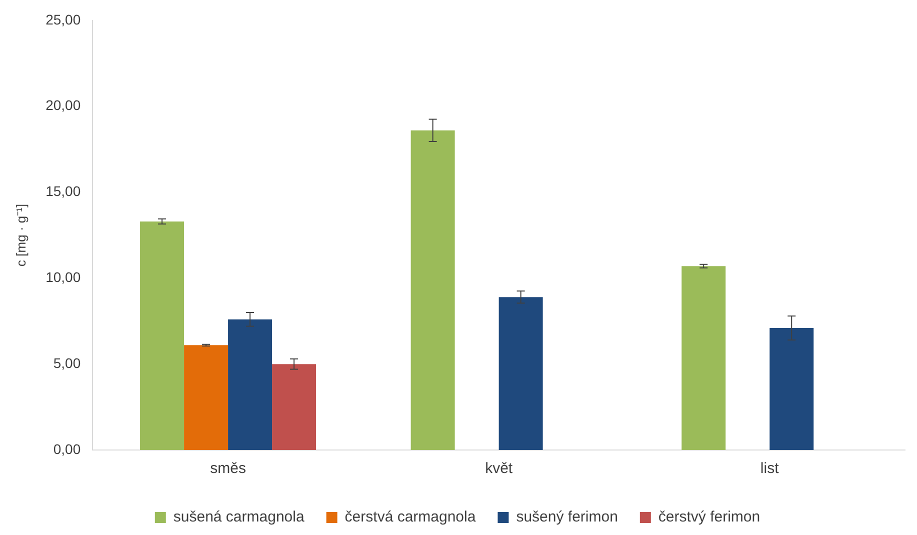 Image resolution: width=917 pixels, height=535 pixels. What do you see at coordinates (567, 517) in the screenshot?
I see `legend-label: sušený ferimon` at bounding box center [567, 517].